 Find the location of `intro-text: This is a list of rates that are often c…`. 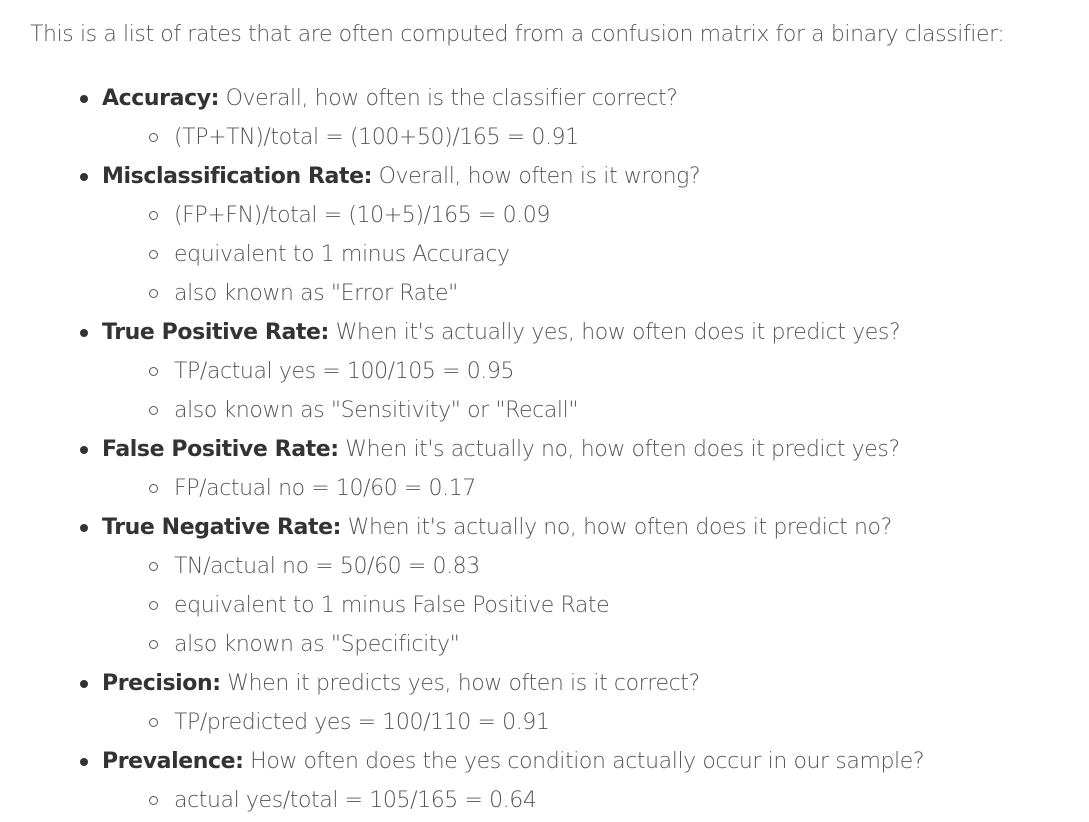

intro-text: This is a list of rates that are often c… is located at coordinates (517, 34).